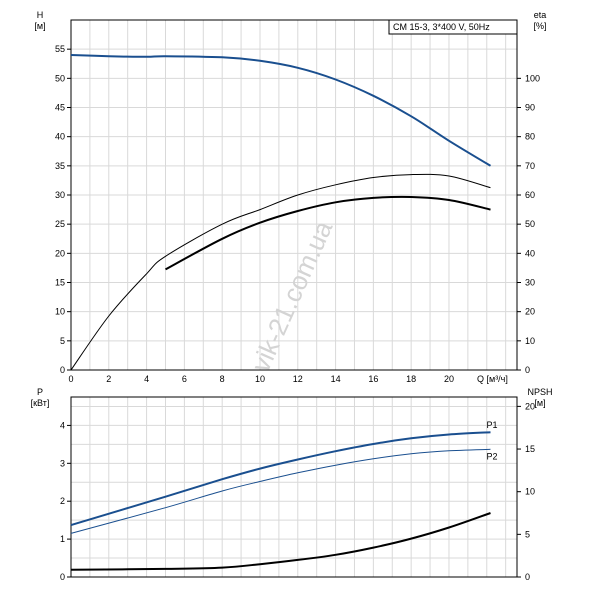  Describe the element at coordinates (530, 195) in the screenshot. I see `right-axis-tick-label: 60` at that location.